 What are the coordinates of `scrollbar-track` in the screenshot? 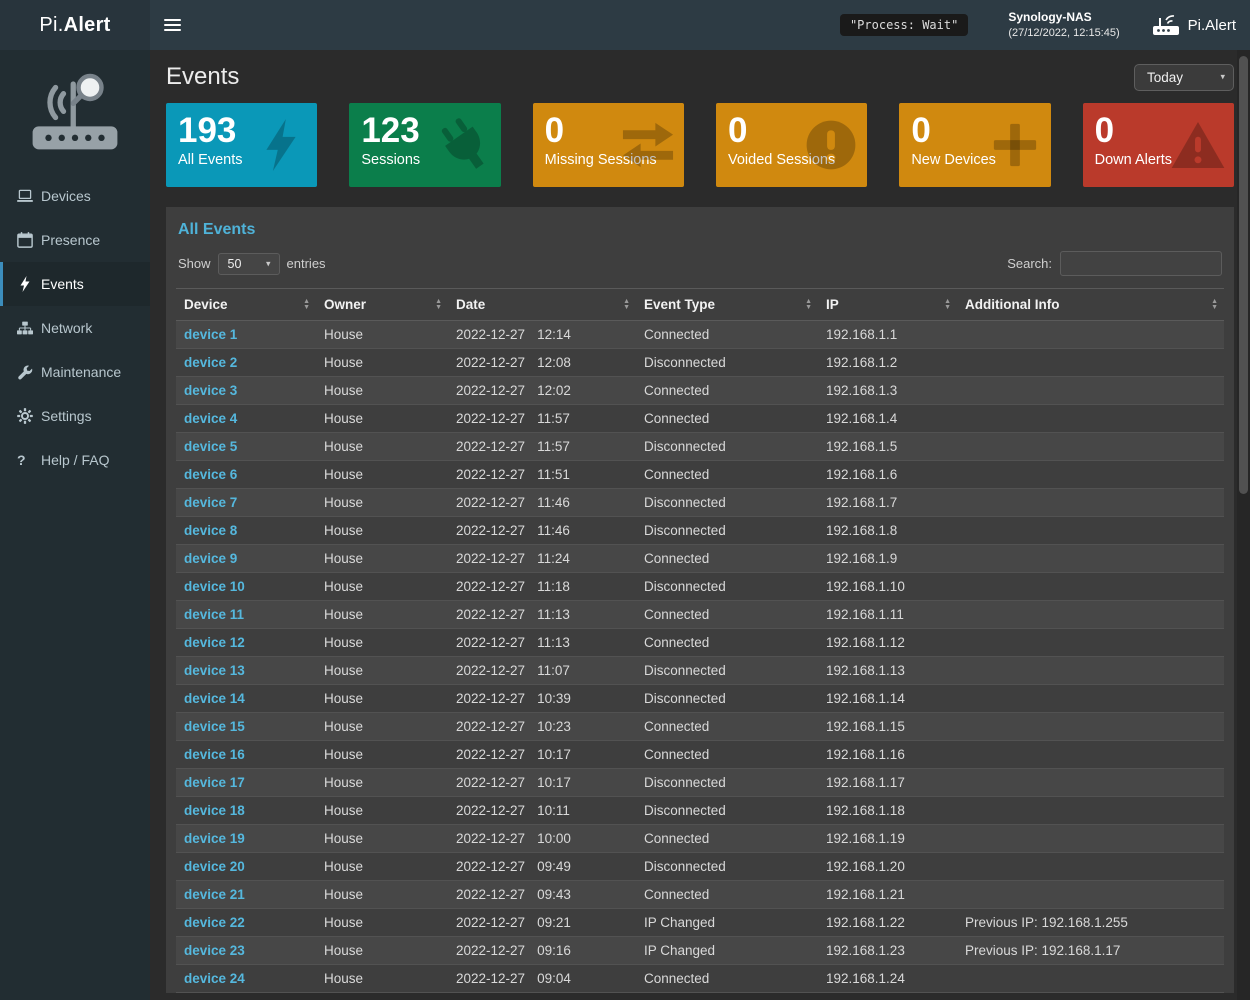 It's located at (1243, 525).